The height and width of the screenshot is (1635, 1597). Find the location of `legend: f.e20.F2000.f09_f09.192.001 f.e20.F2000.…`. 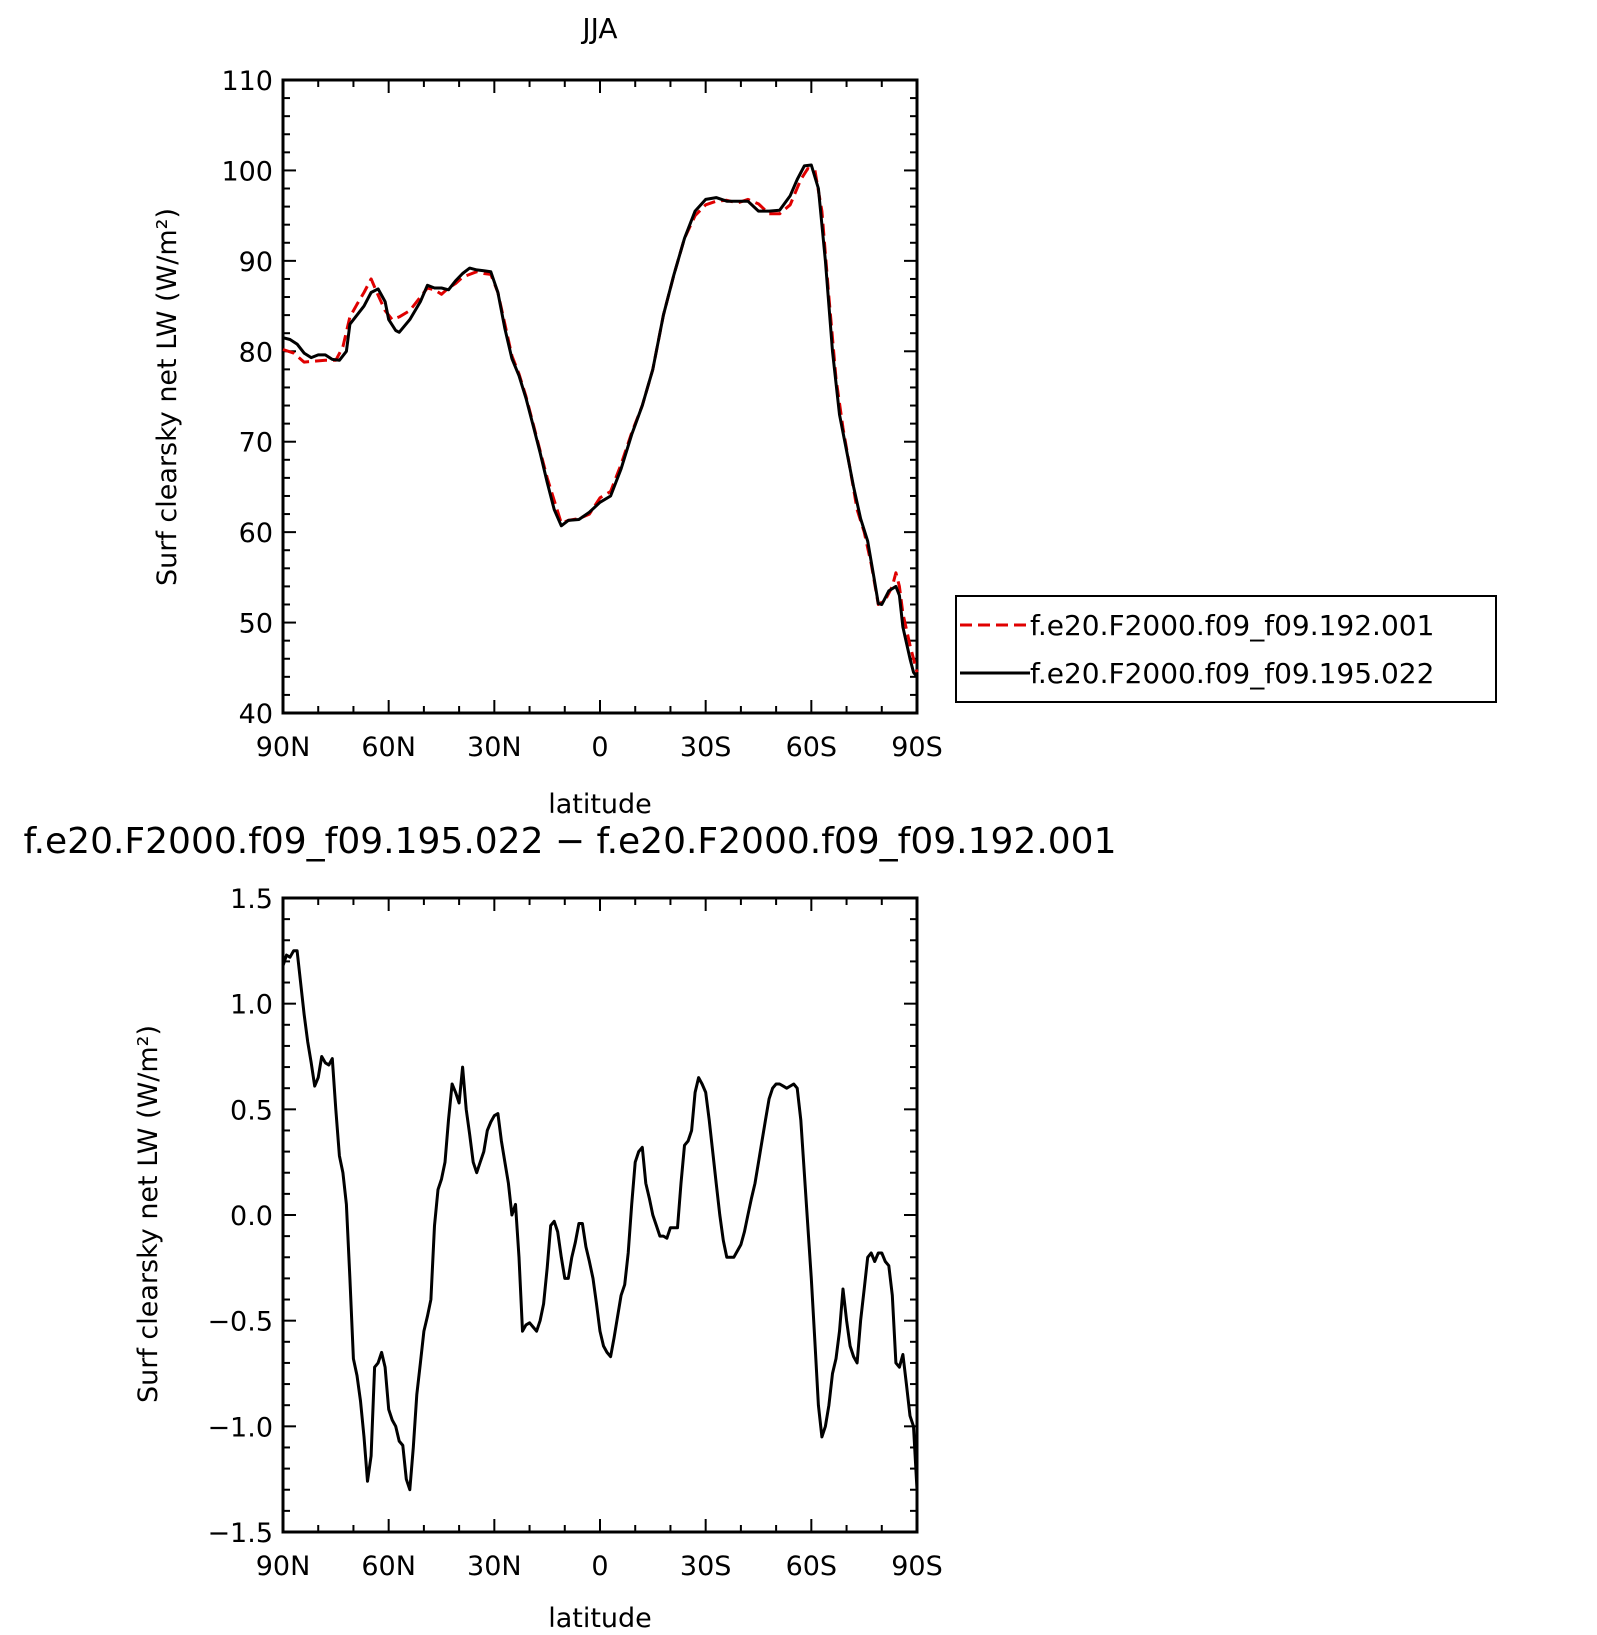

legend: f.e20.F2000.f09_f09.192.001 f.e20.F2000.… is located at coordinates (1226, 649).